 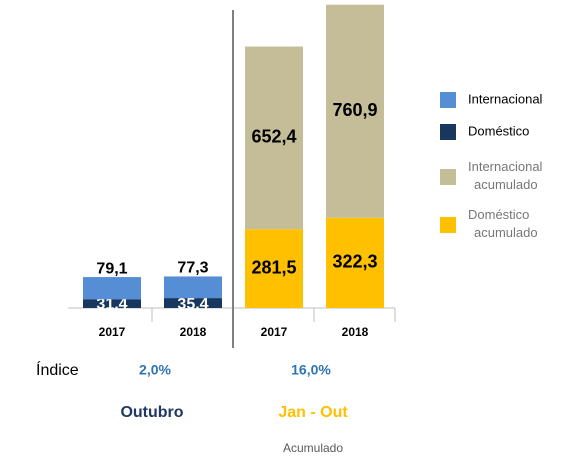 I want to click on value-label: 35,4, so click(x=192, y=304).